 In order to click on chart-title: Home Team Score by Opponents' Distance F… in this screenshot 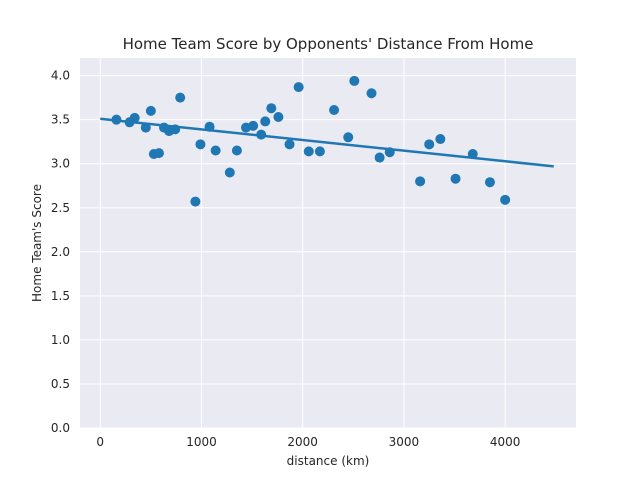, I will do `click(328, 44)`.